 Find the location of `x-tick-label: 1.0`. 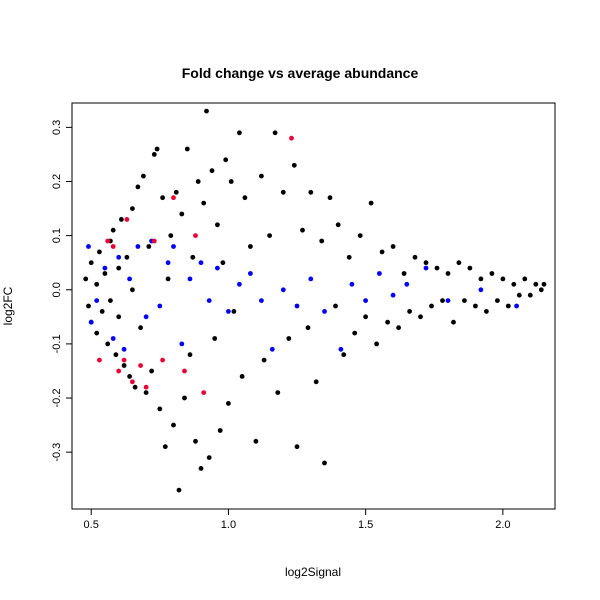

x-tick-label: 1.0 is located at coordinates (228, 525).